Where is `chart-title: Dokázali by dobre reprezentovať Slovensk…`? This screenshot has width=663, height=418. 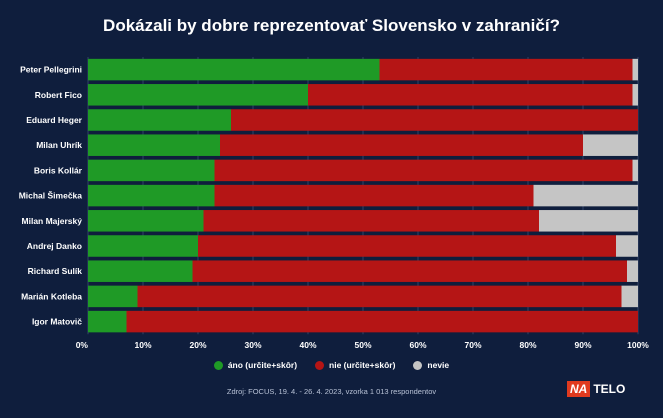
chart-title: Dokázali by dobre reprezentovať Slovensk… is located at coordinates (331, 25).